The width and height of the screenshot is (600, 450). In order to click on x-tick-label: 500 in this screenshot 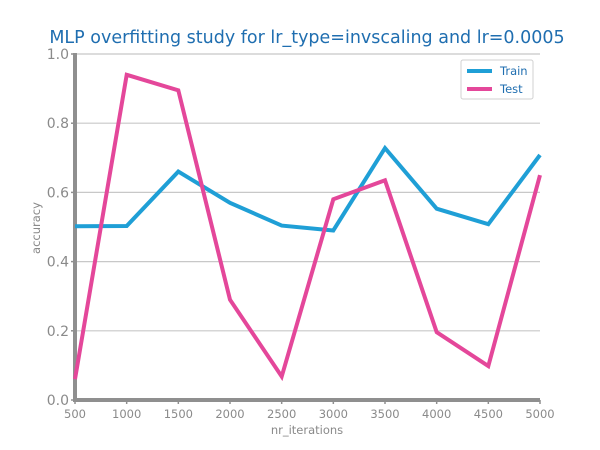, I will do `click(75, 414)`.